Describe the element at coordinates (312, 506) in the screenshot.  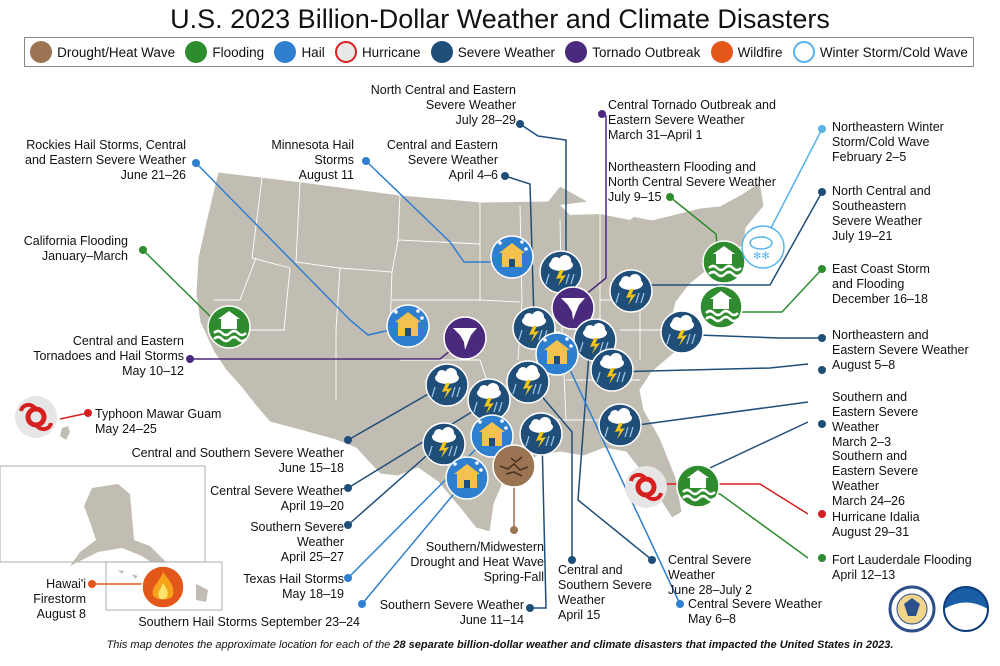
I see `event-date: April 19–20` at that location.